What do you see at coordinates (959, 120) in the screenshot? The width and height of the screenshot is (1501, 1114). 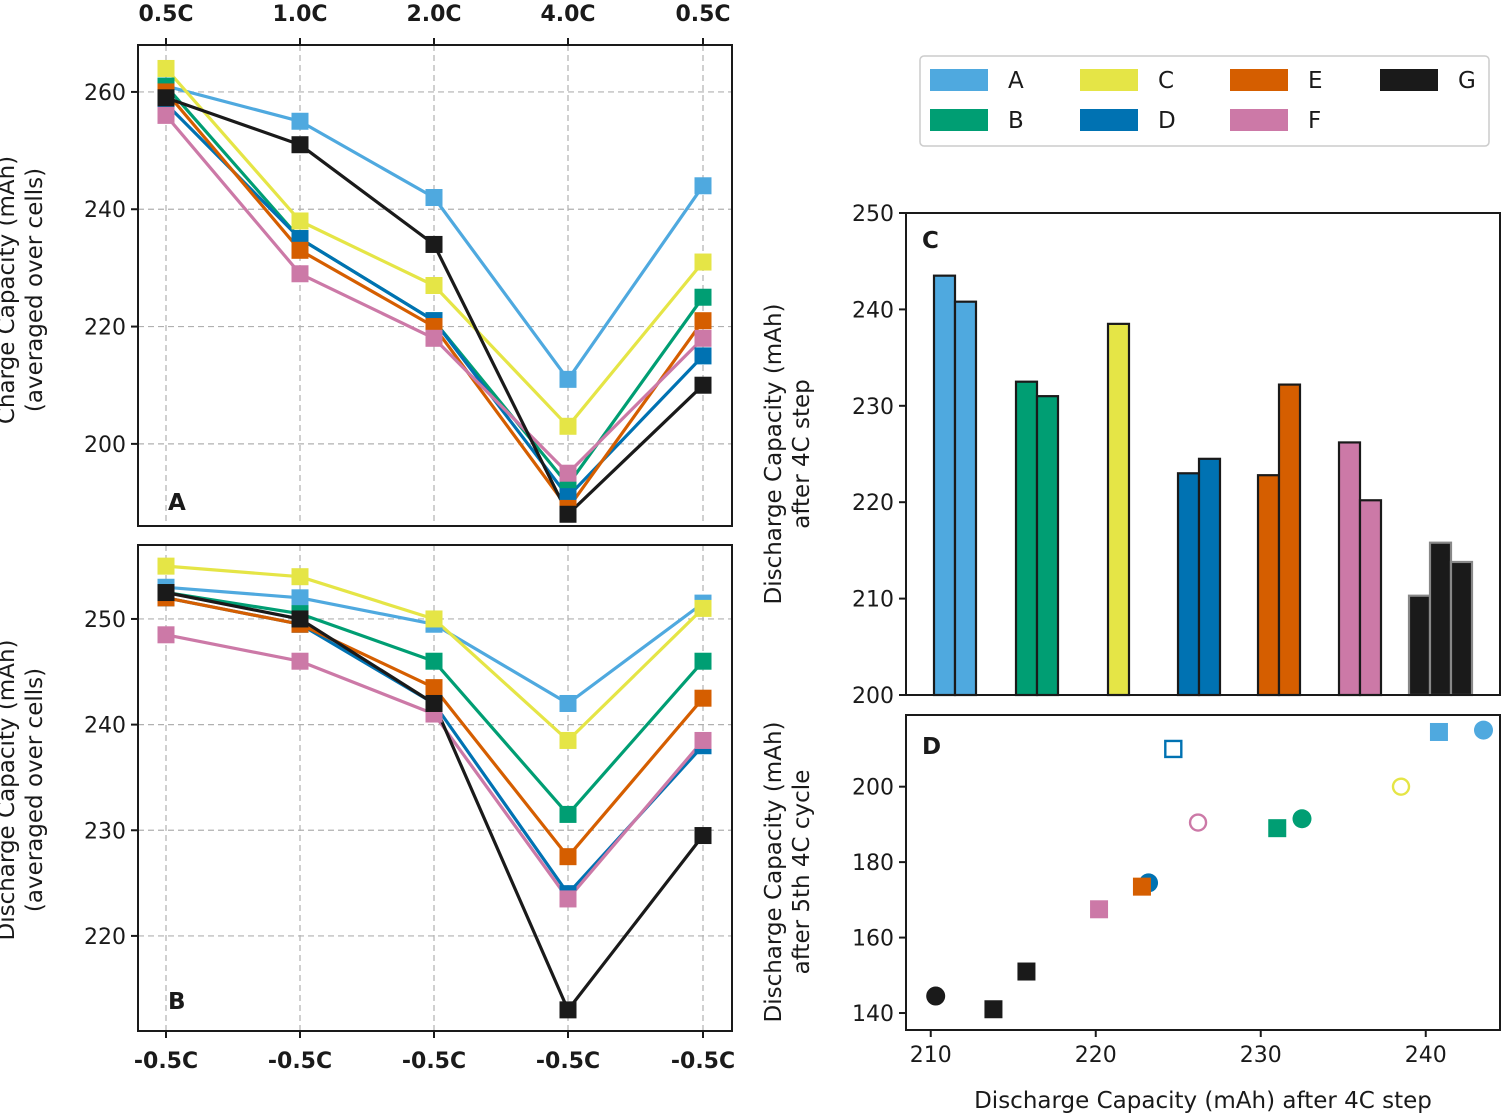 I see `legend-swatch-B` at bounding box center [959, 120].